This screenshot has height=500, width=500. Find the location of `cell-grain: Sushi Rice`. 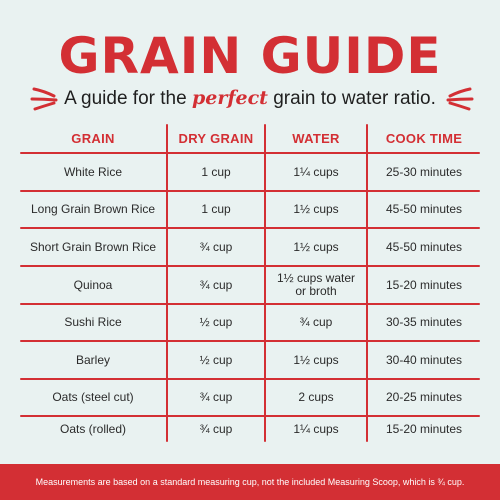

cell-grain: Sushi Rice is located at coordinates (93, 322).